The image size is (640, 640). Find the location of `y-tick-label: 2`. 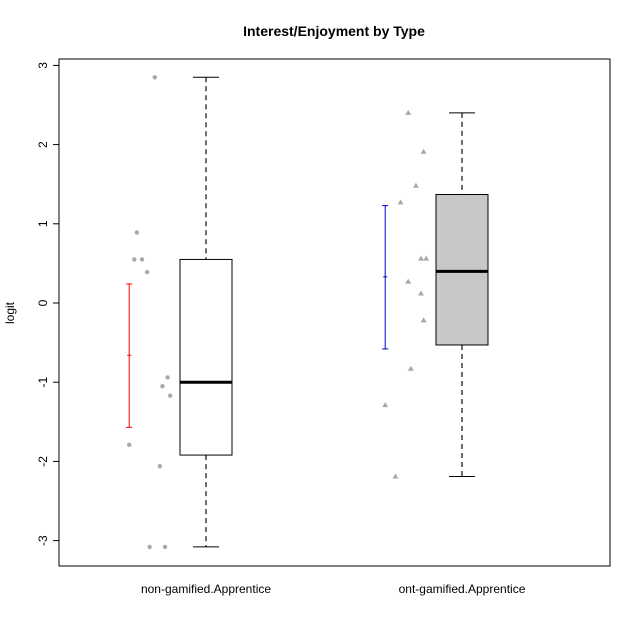

y-tick-label: 2 is located at coordinates (43, 144).